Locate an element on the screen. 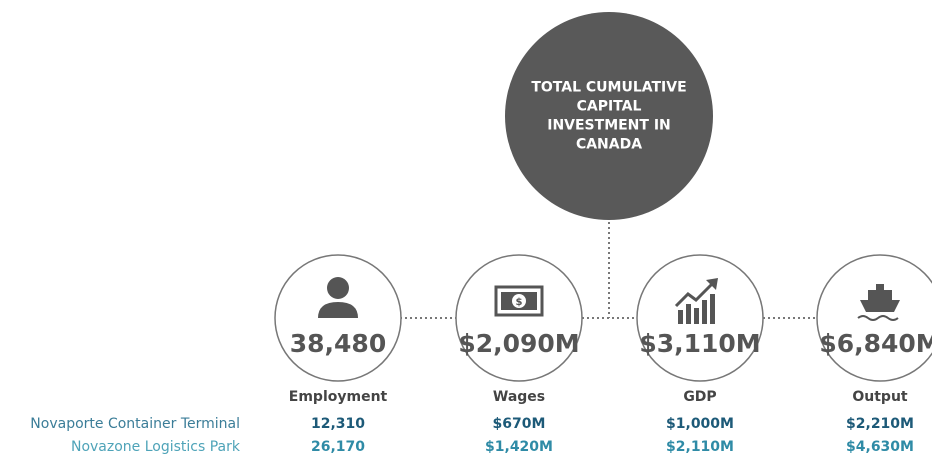  metric-value: $1,000M is located at coordinates (700, 424).